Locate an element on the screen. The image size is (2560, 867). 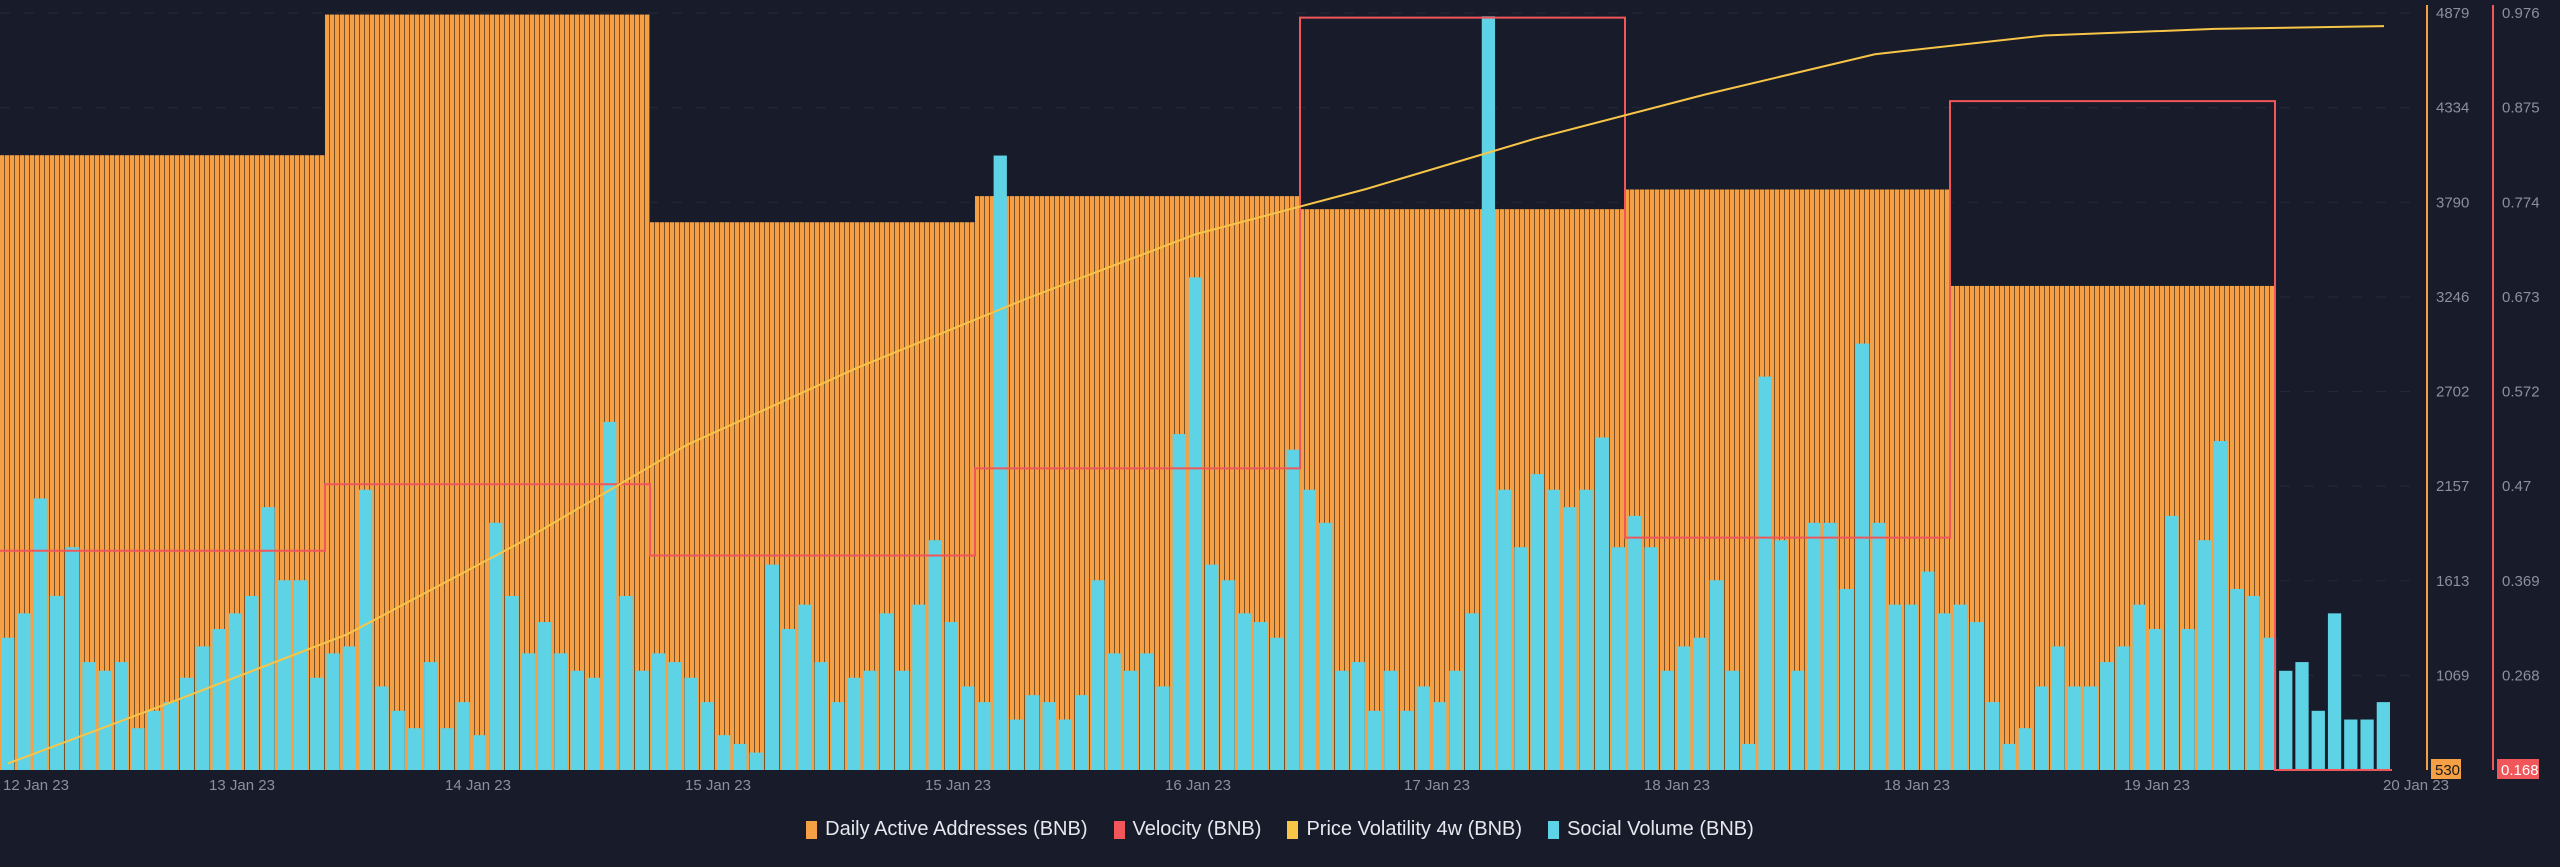
x-axis-tick: 12 Jan 23 is located at coordinates (36, 785).